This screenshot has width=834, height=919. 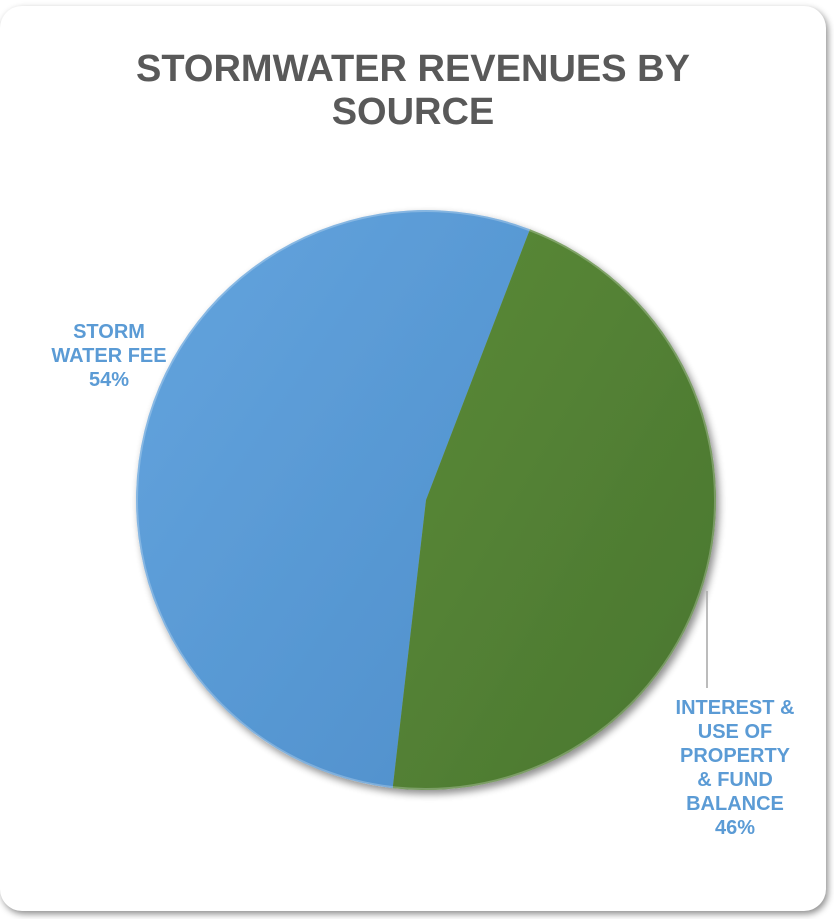 What do you see at coordinates (735, 756) in the screenshot?
I see `data-label-interest-line-3: PROPERTY` at bounding box center [735, 756].